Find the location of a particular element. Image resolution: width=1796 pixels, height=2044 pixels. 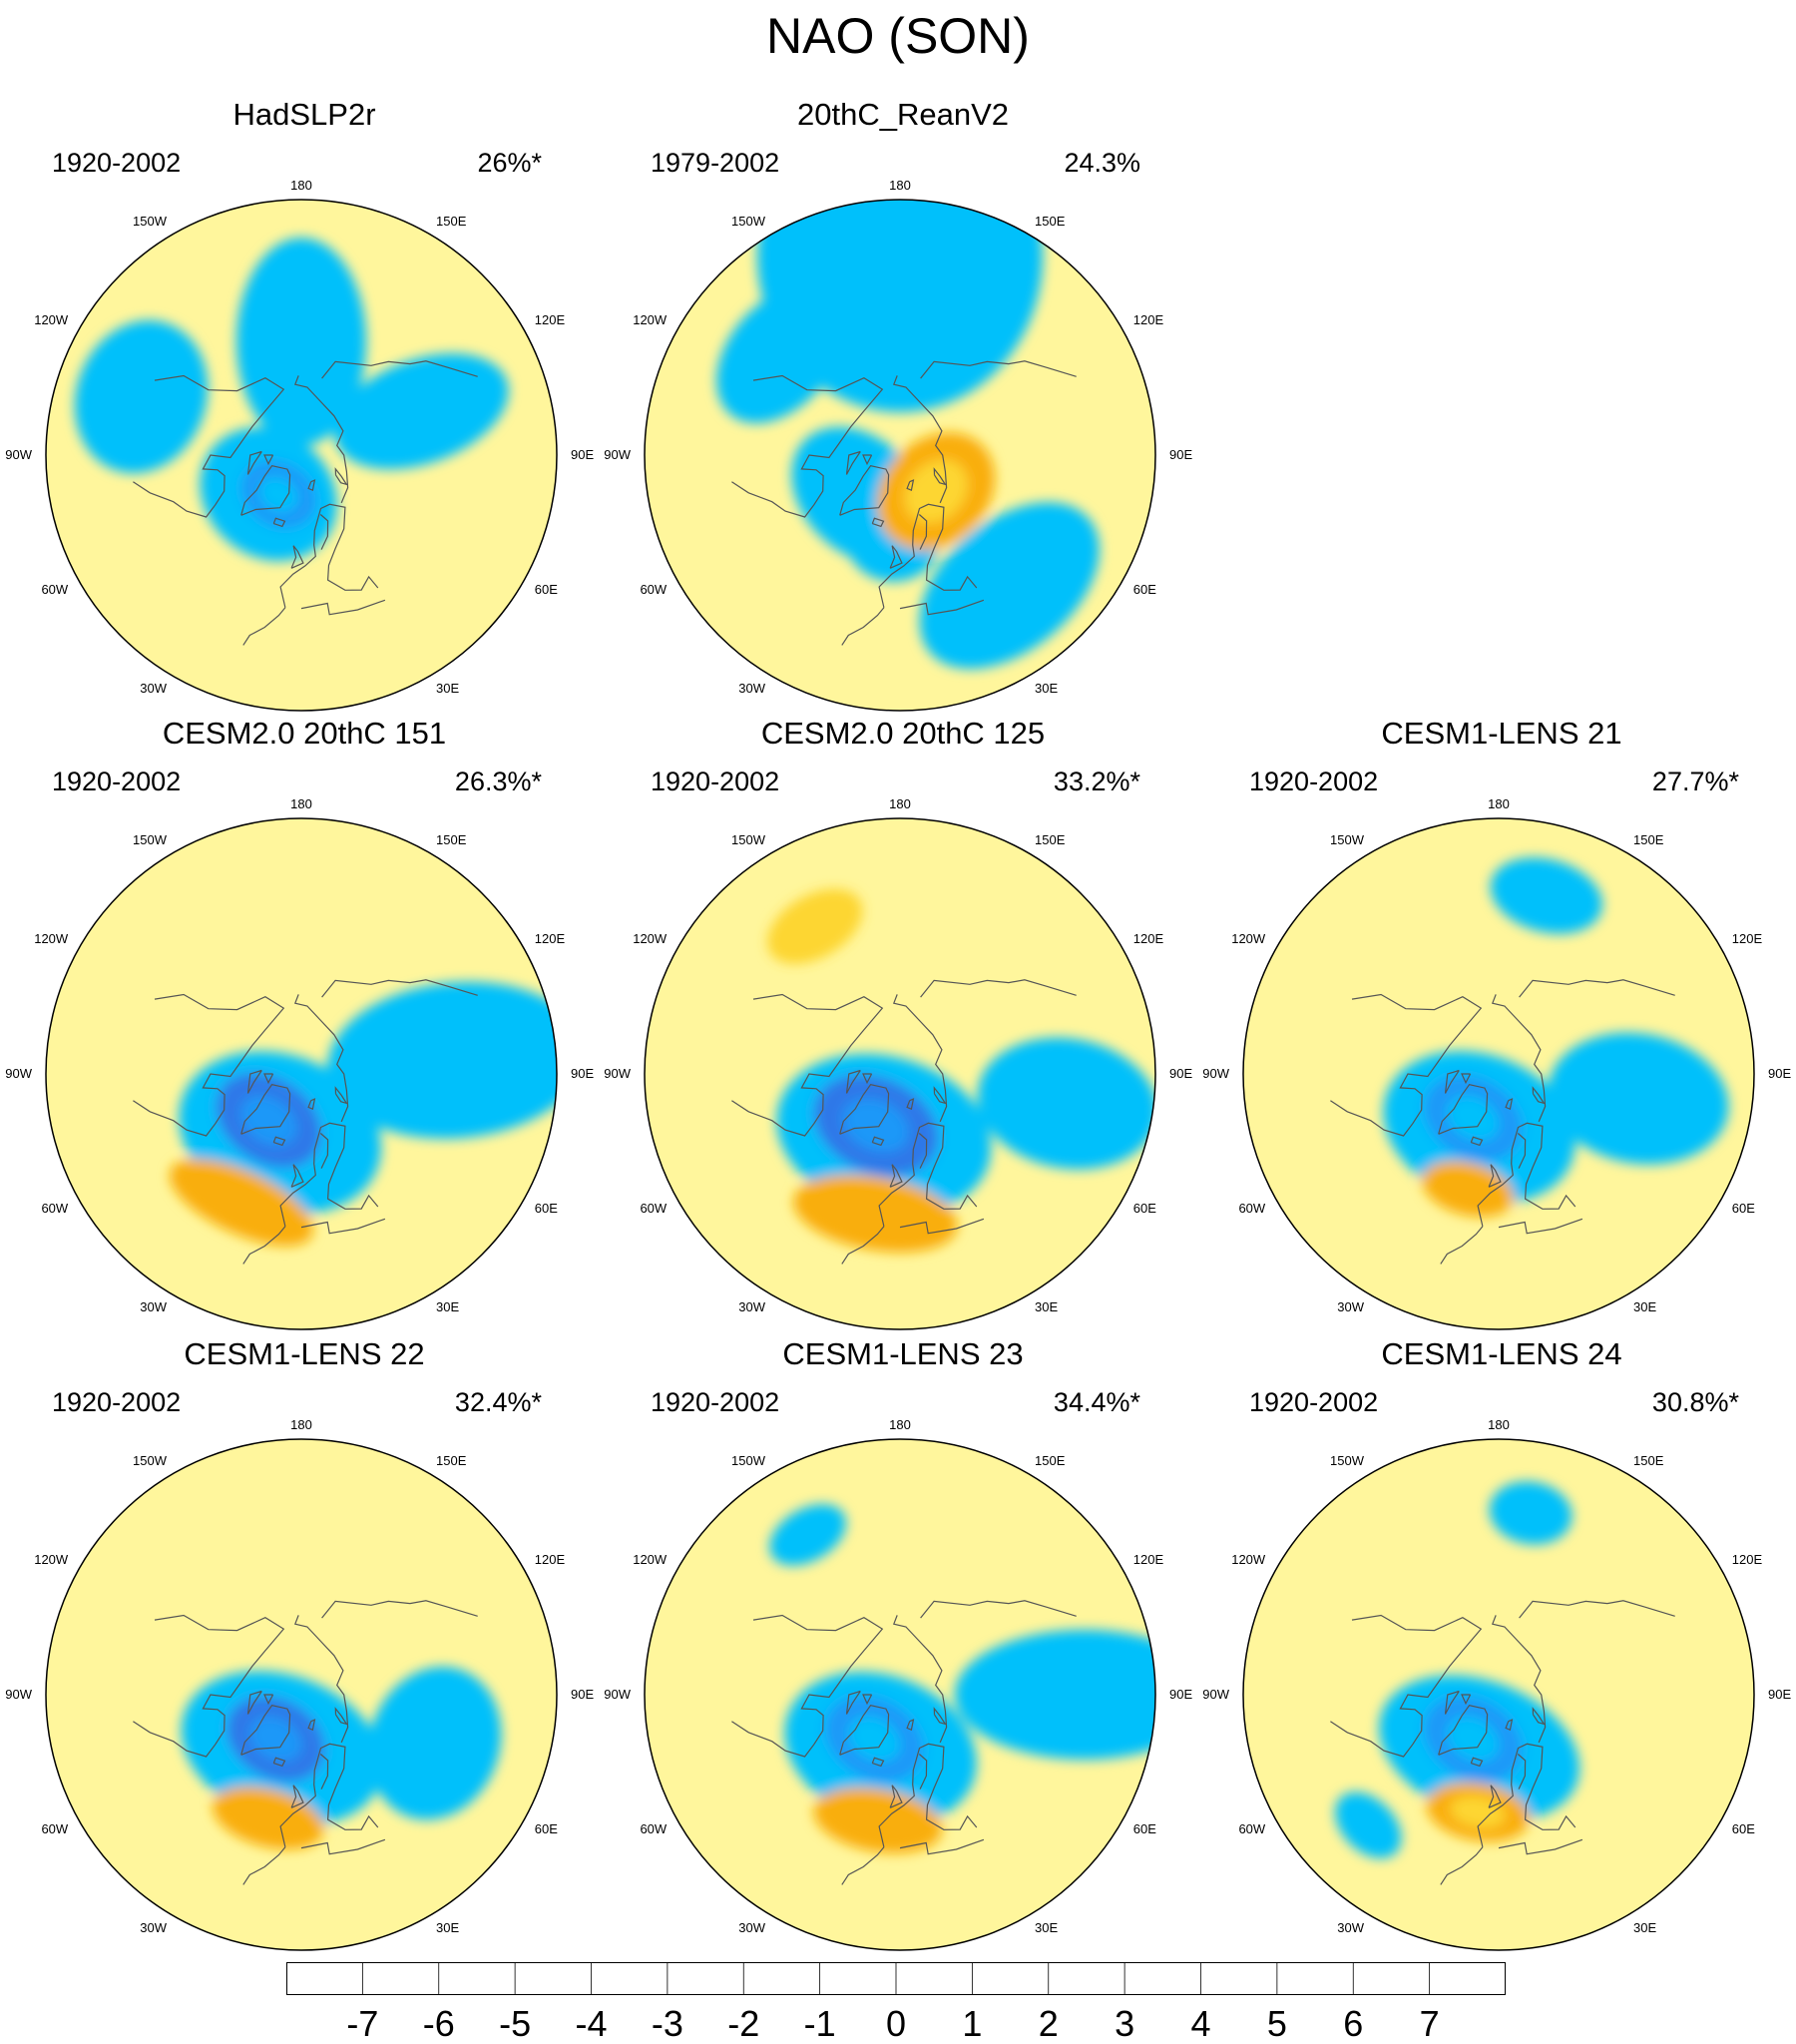

colorbar-tick-label: 1 is located at coordinates (972, 2023).